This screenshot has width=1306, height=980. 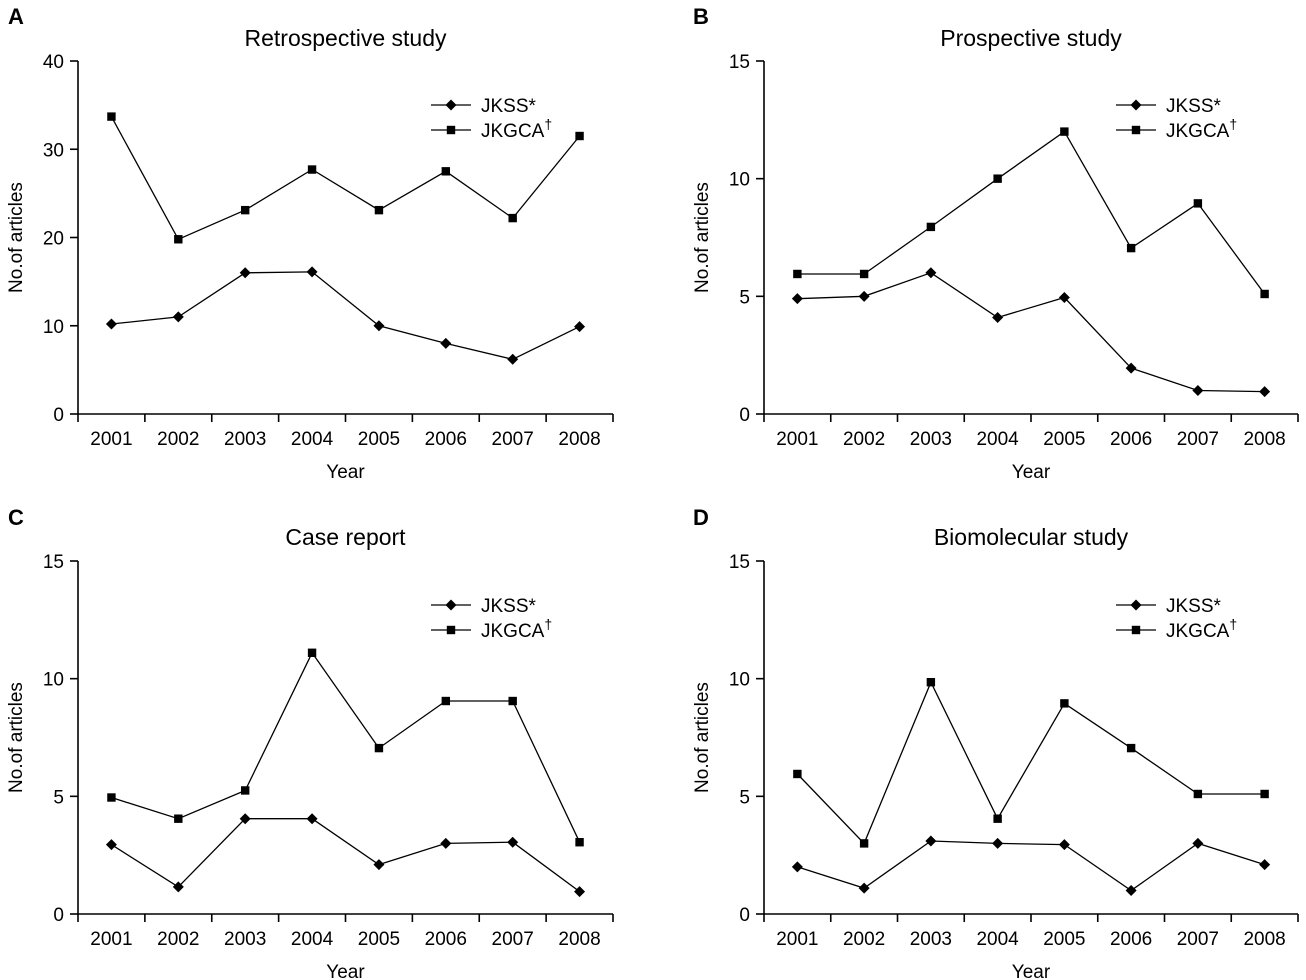 What do you see at coordinates (1136, 630) in the screenshot?
I see `legend-marker-square` at bounding box center [1136, 630].